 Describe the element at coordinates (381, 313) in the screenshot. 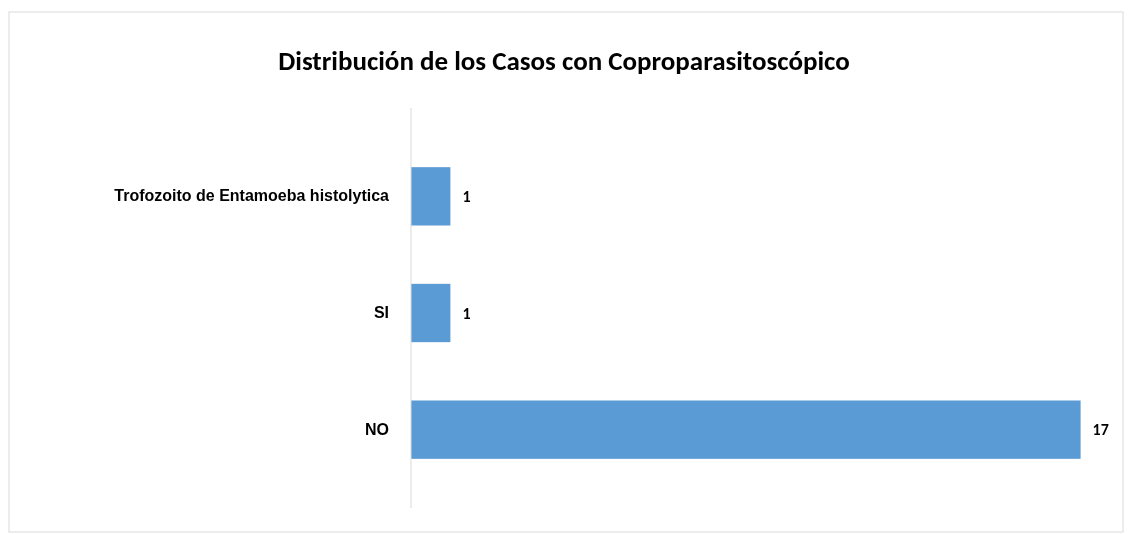

I see `y-tick-label: SI` at that location.